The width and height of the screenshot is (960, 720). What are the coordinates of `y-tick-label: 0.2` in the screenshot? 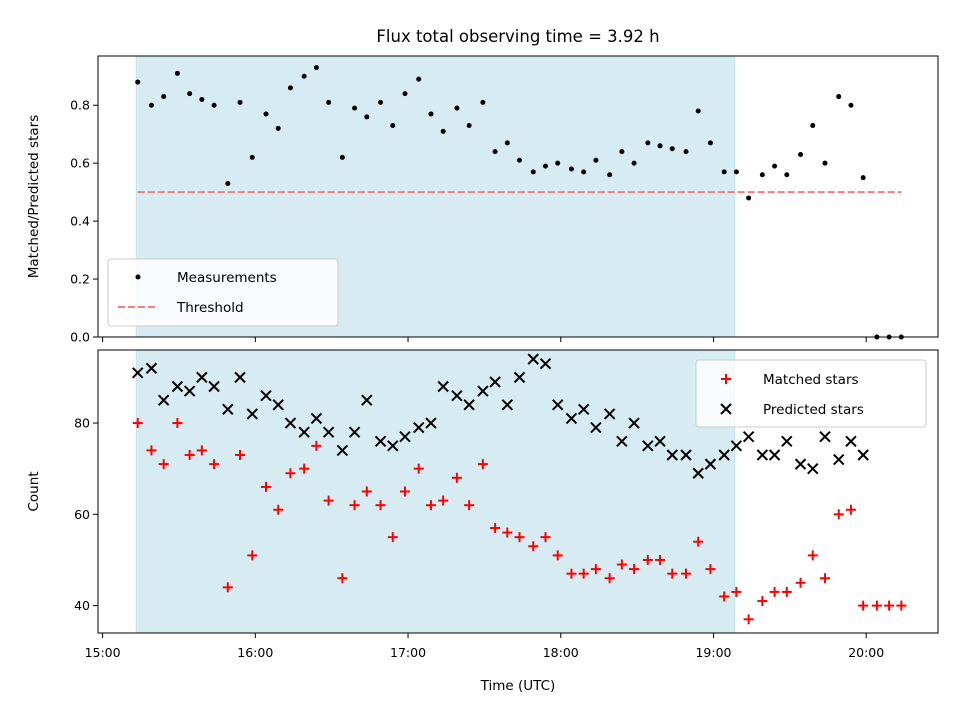 It's located at (80, 279).